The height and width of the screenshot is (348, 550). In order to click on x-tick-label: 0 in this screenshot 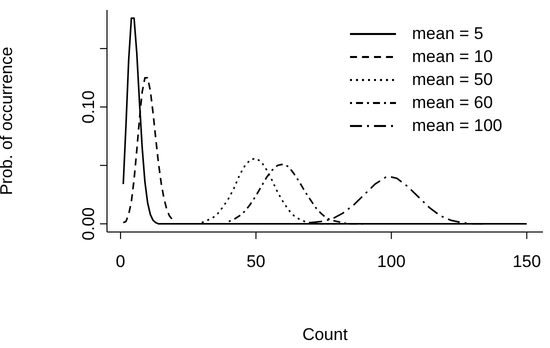, I will do `click(121, 261)`.